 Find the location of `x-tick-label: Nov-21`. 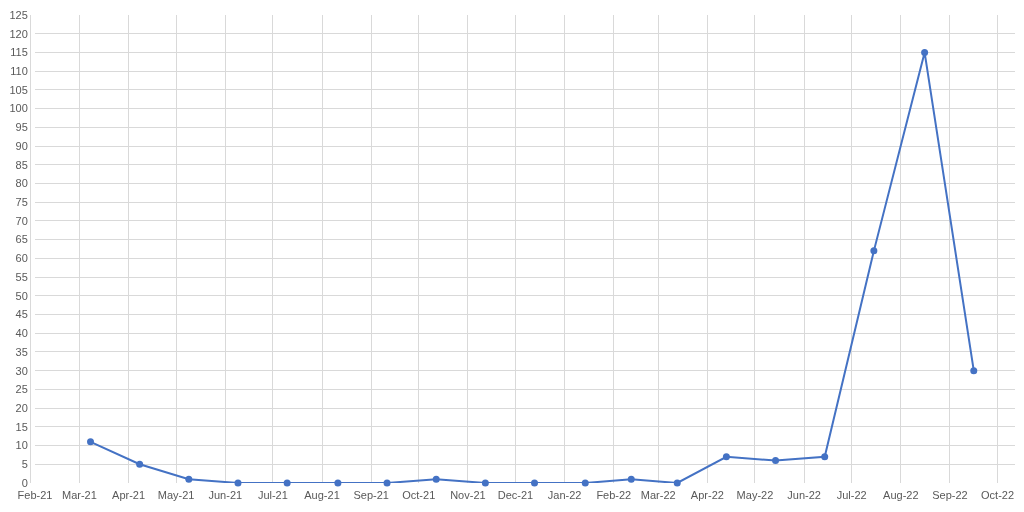

x-tick-label: Nov-21 is located at coordinates (468, 495).